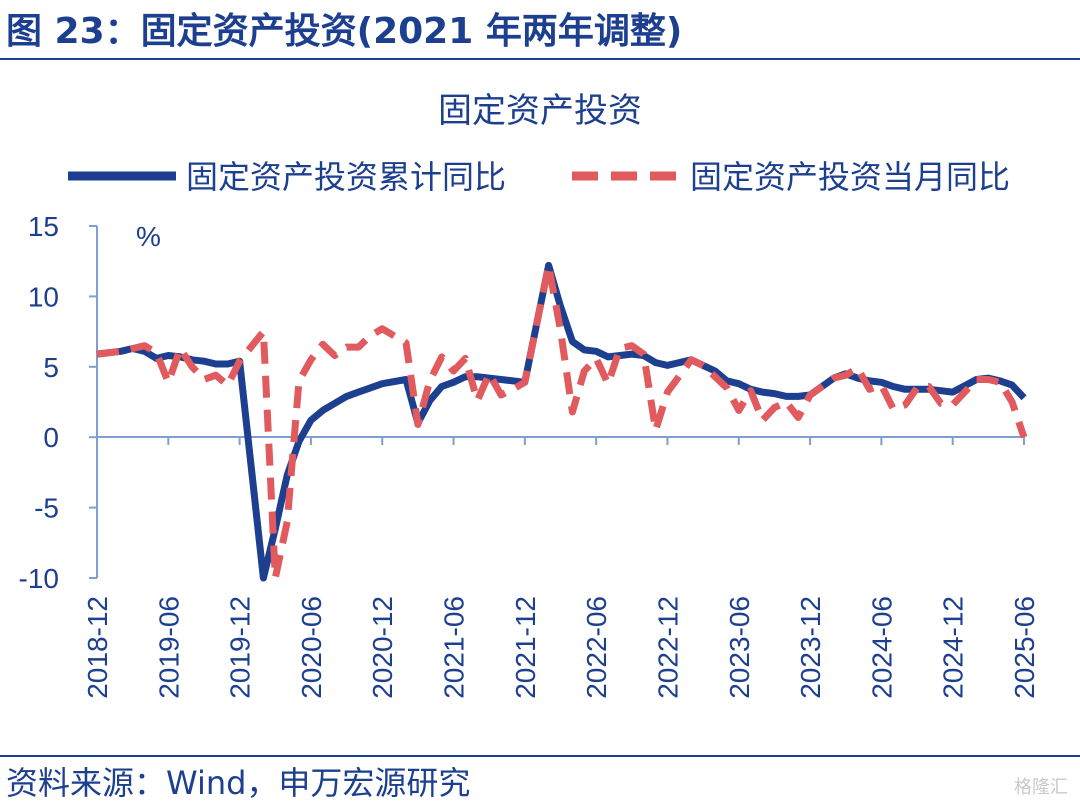 The image size is (1080, 805). I want to click on x-tick-label: 2018-12, so click(97, 647).